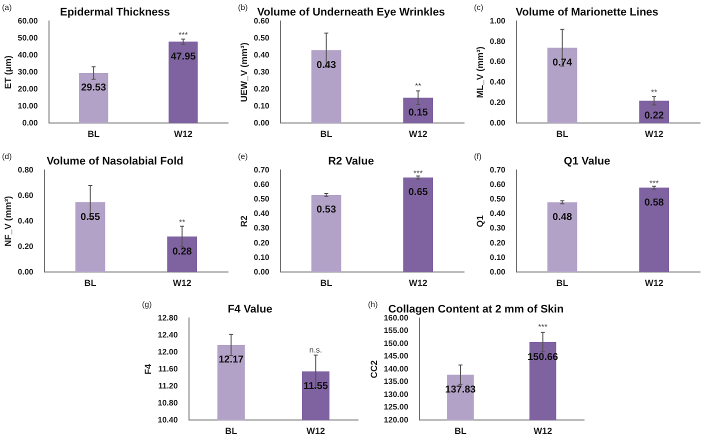 This screenshot has height=446, width=708. I want to click on y-axis-title: CC2, so click(373, 369).